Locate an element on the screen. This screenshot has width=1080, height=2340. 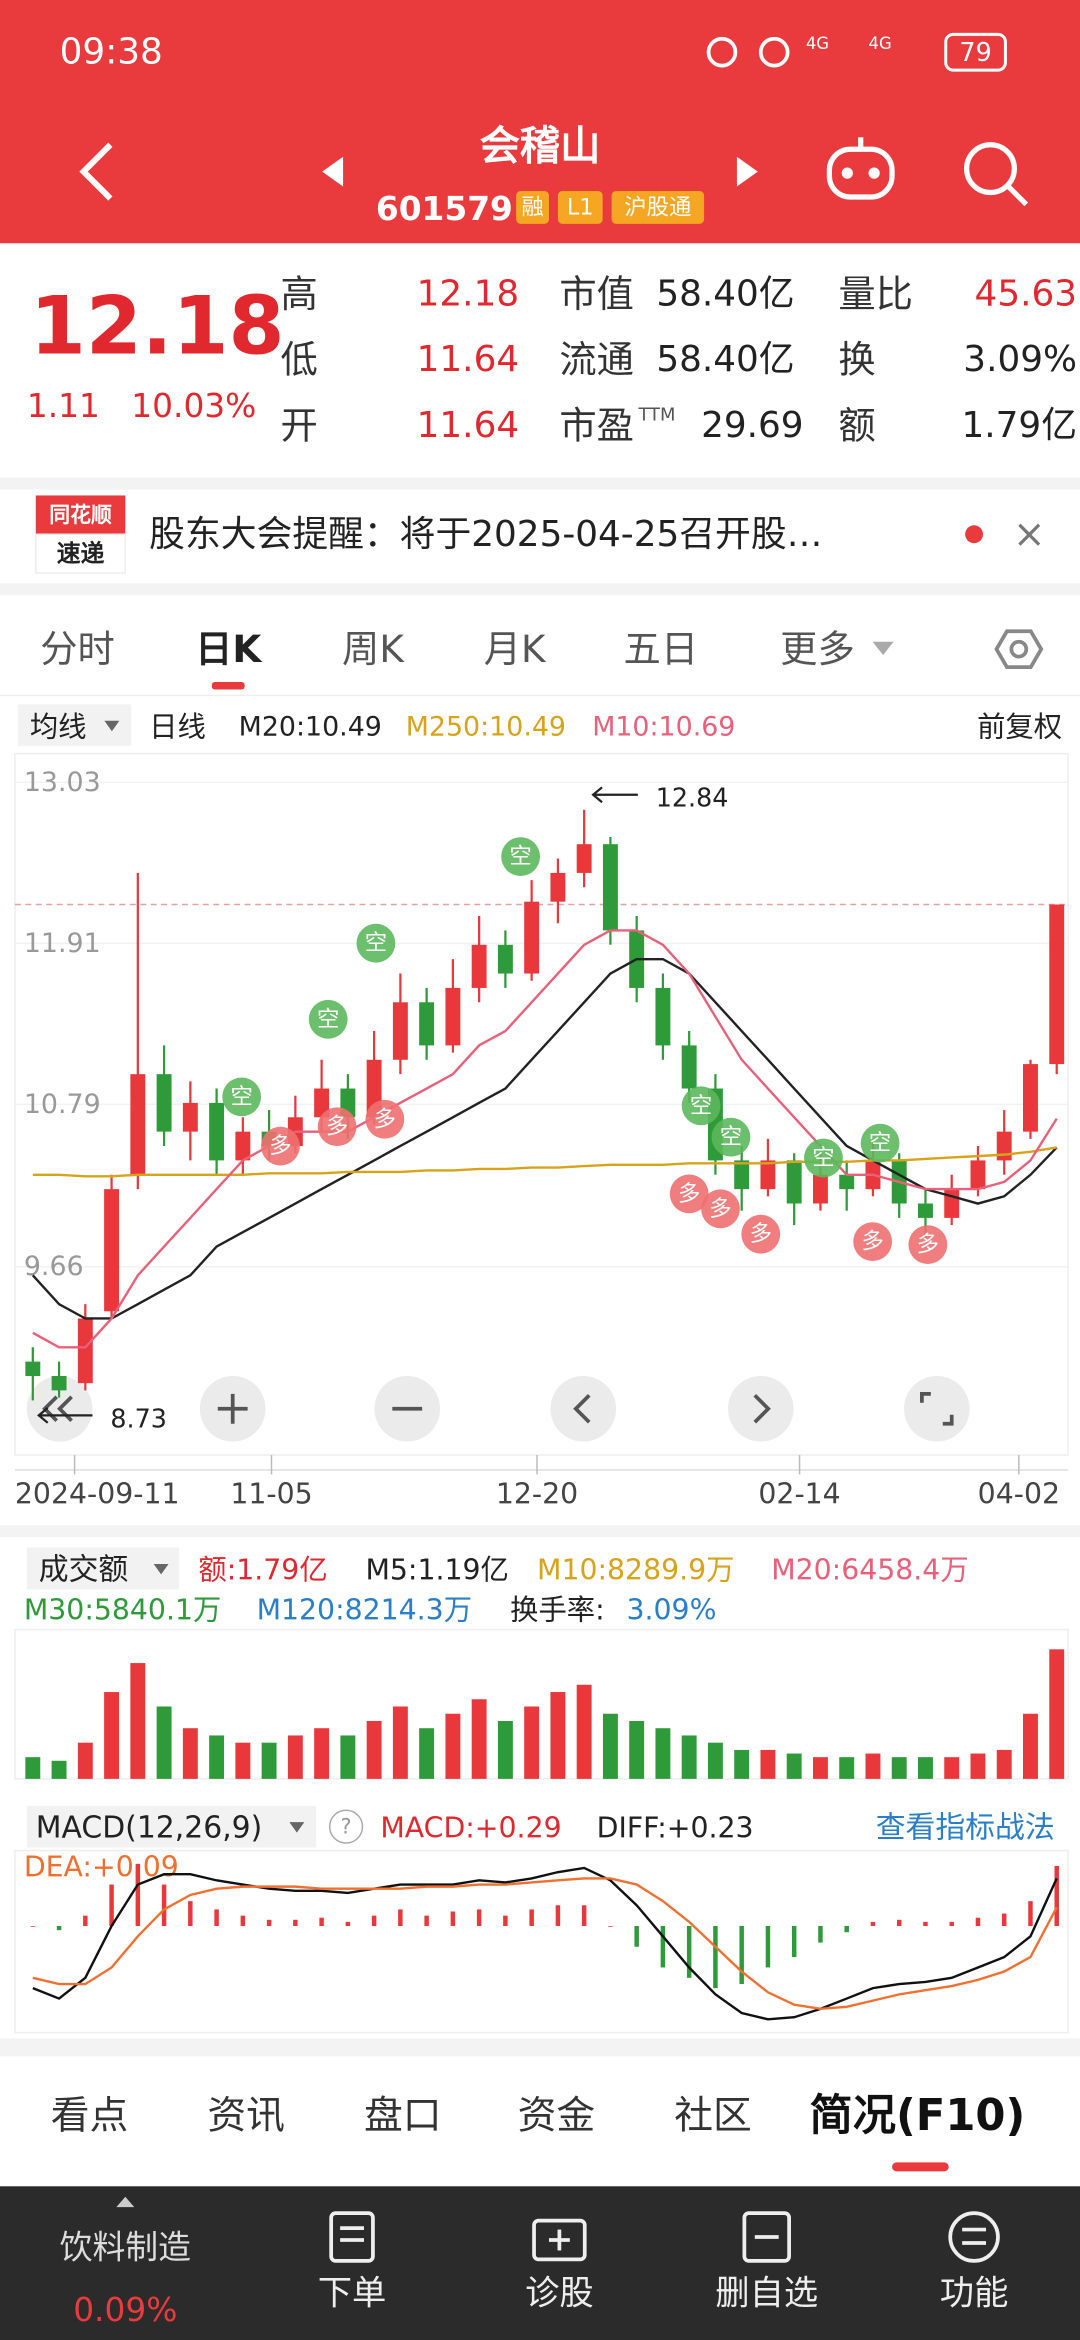
chart-nav is located at coordinates (498, 1408).